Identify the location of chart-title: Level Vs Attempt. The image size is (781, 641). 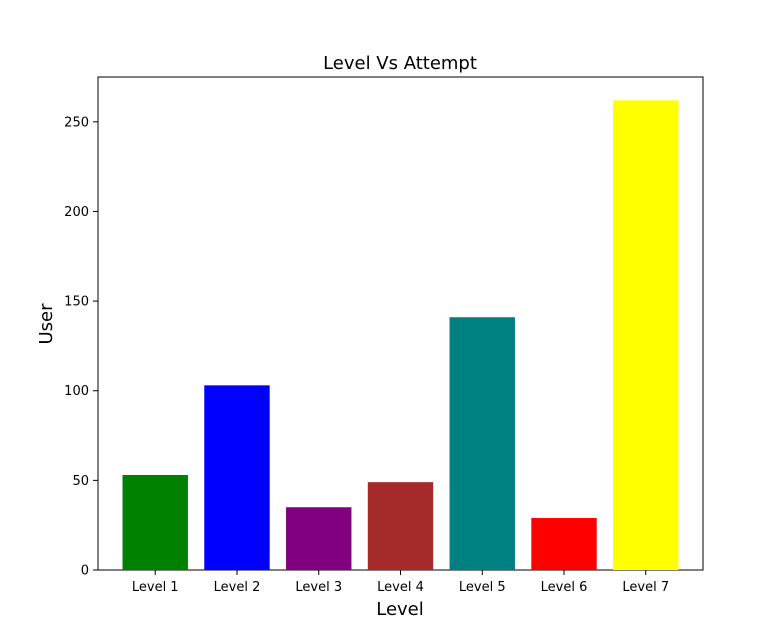
(400, 63).